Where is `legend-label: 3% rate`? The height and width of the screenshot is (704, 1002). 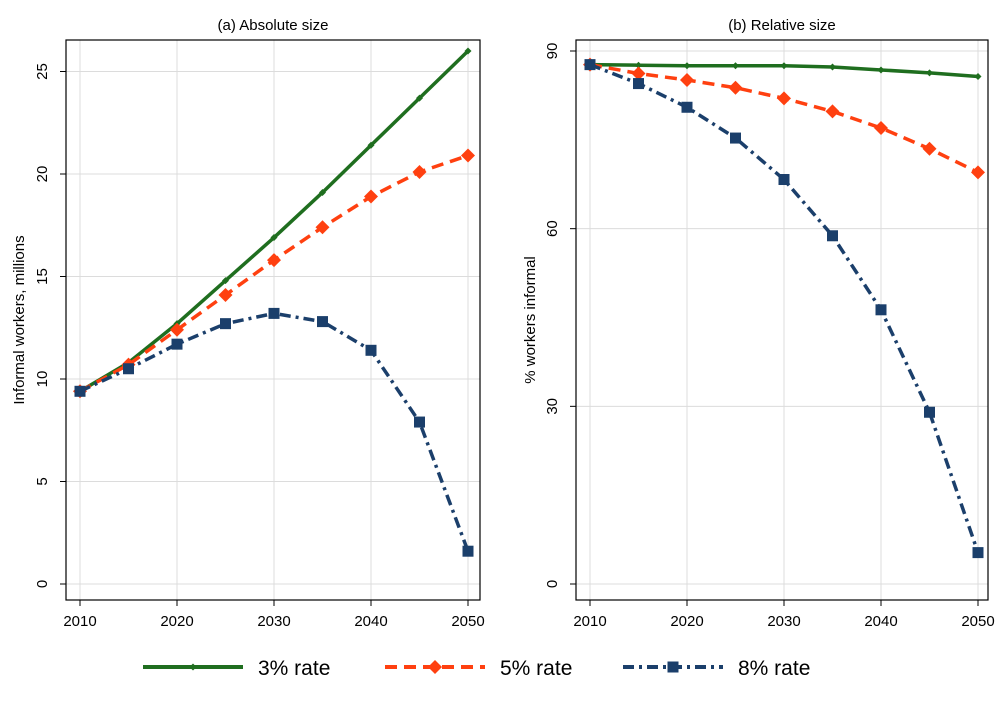 legend-label: 3% rate is located at coordinates (294, 668).